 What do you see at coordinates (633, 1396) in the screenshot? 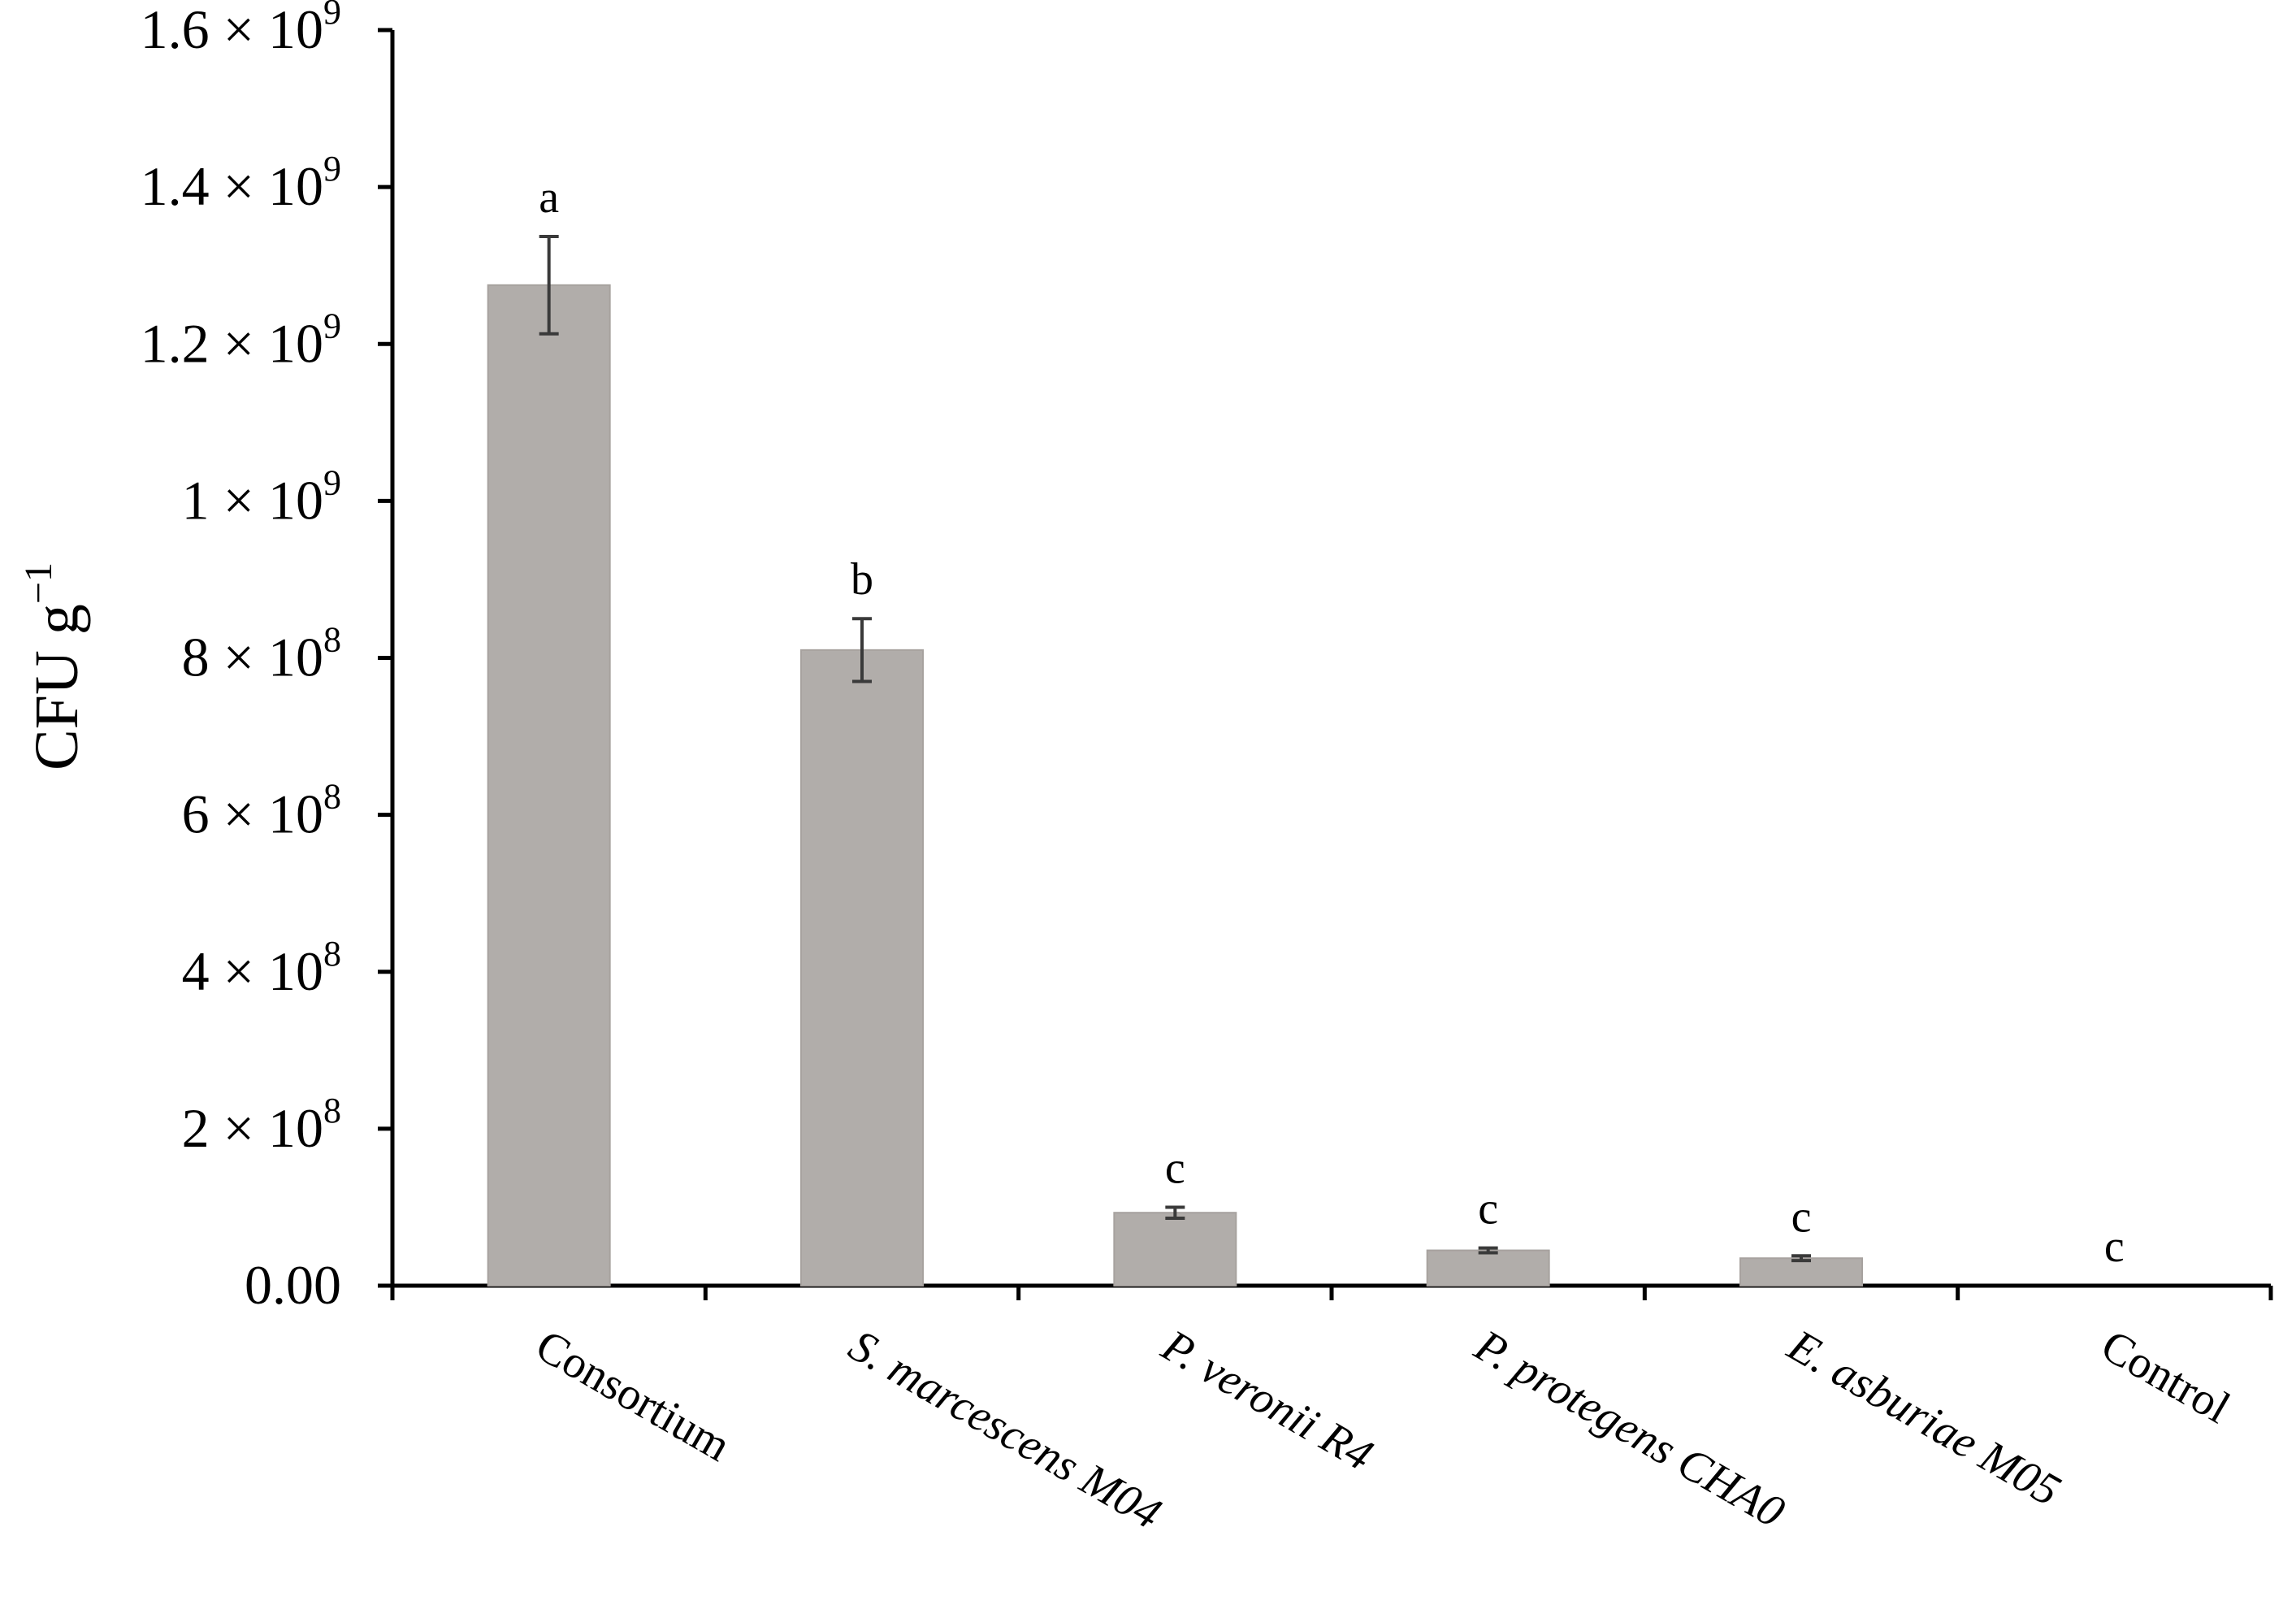
I see `category-label: Consortium` at bounding box center [633, 1396].